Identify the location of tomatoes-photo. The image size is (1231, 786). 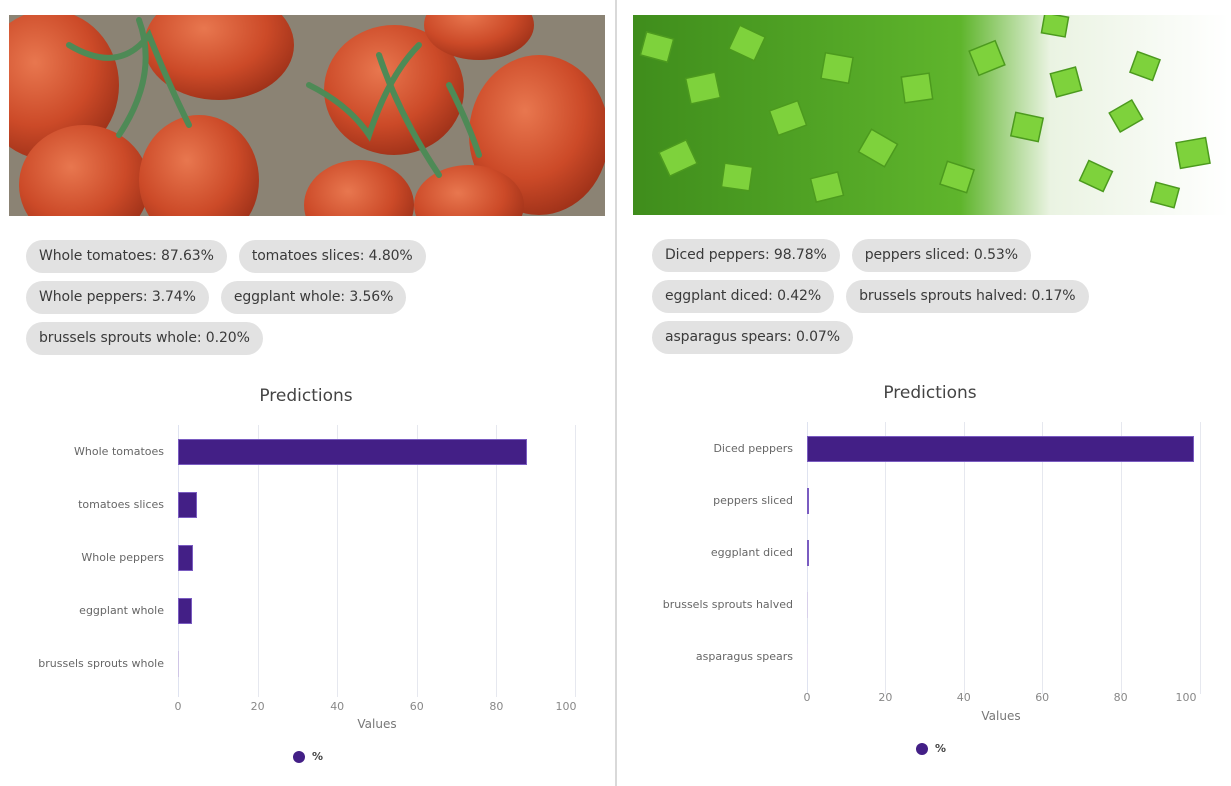
(307, 115).